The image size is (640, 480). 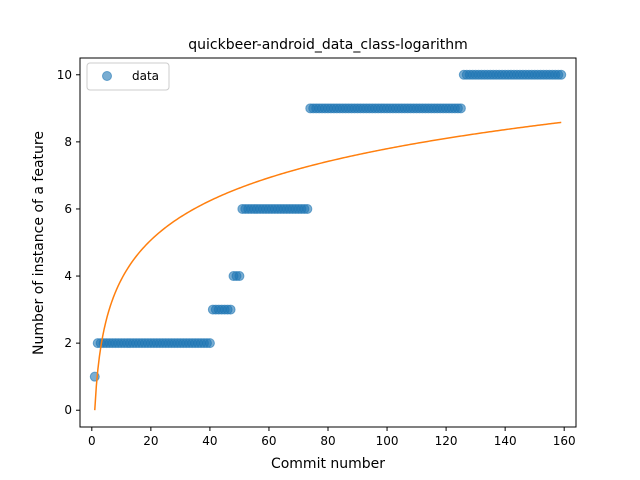 I want to click on x-axis-label: Commit number, so click(x=328, y=464).